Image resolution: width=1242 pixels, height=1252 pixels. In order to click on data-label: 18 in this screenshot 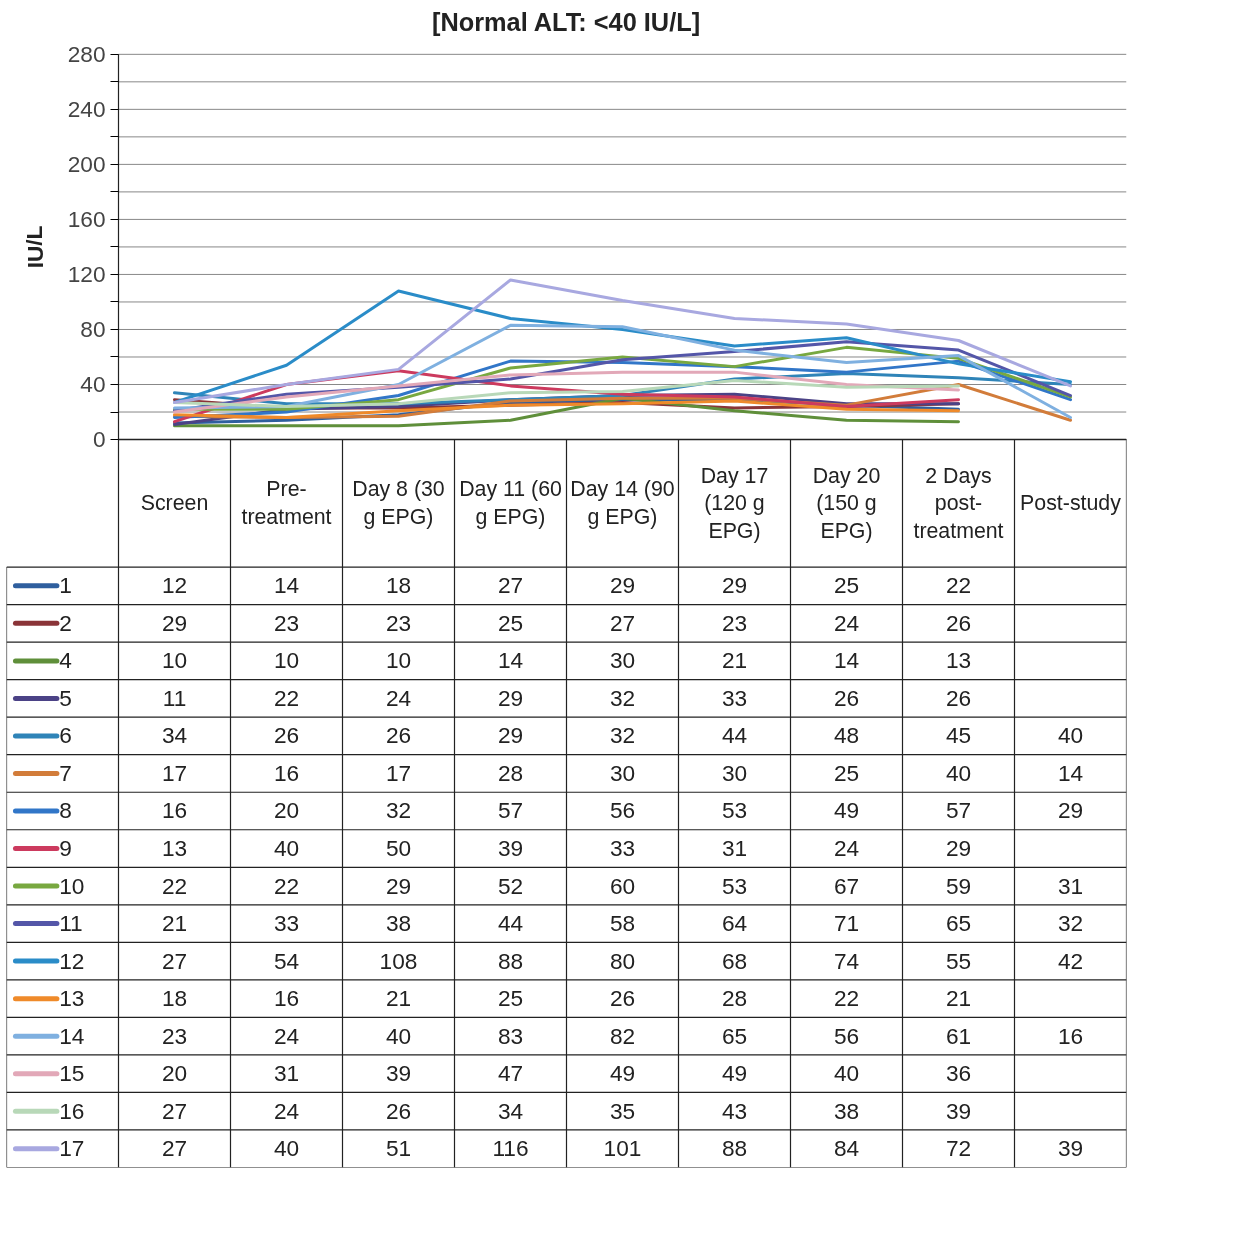, I will do `click(174, 998)`.